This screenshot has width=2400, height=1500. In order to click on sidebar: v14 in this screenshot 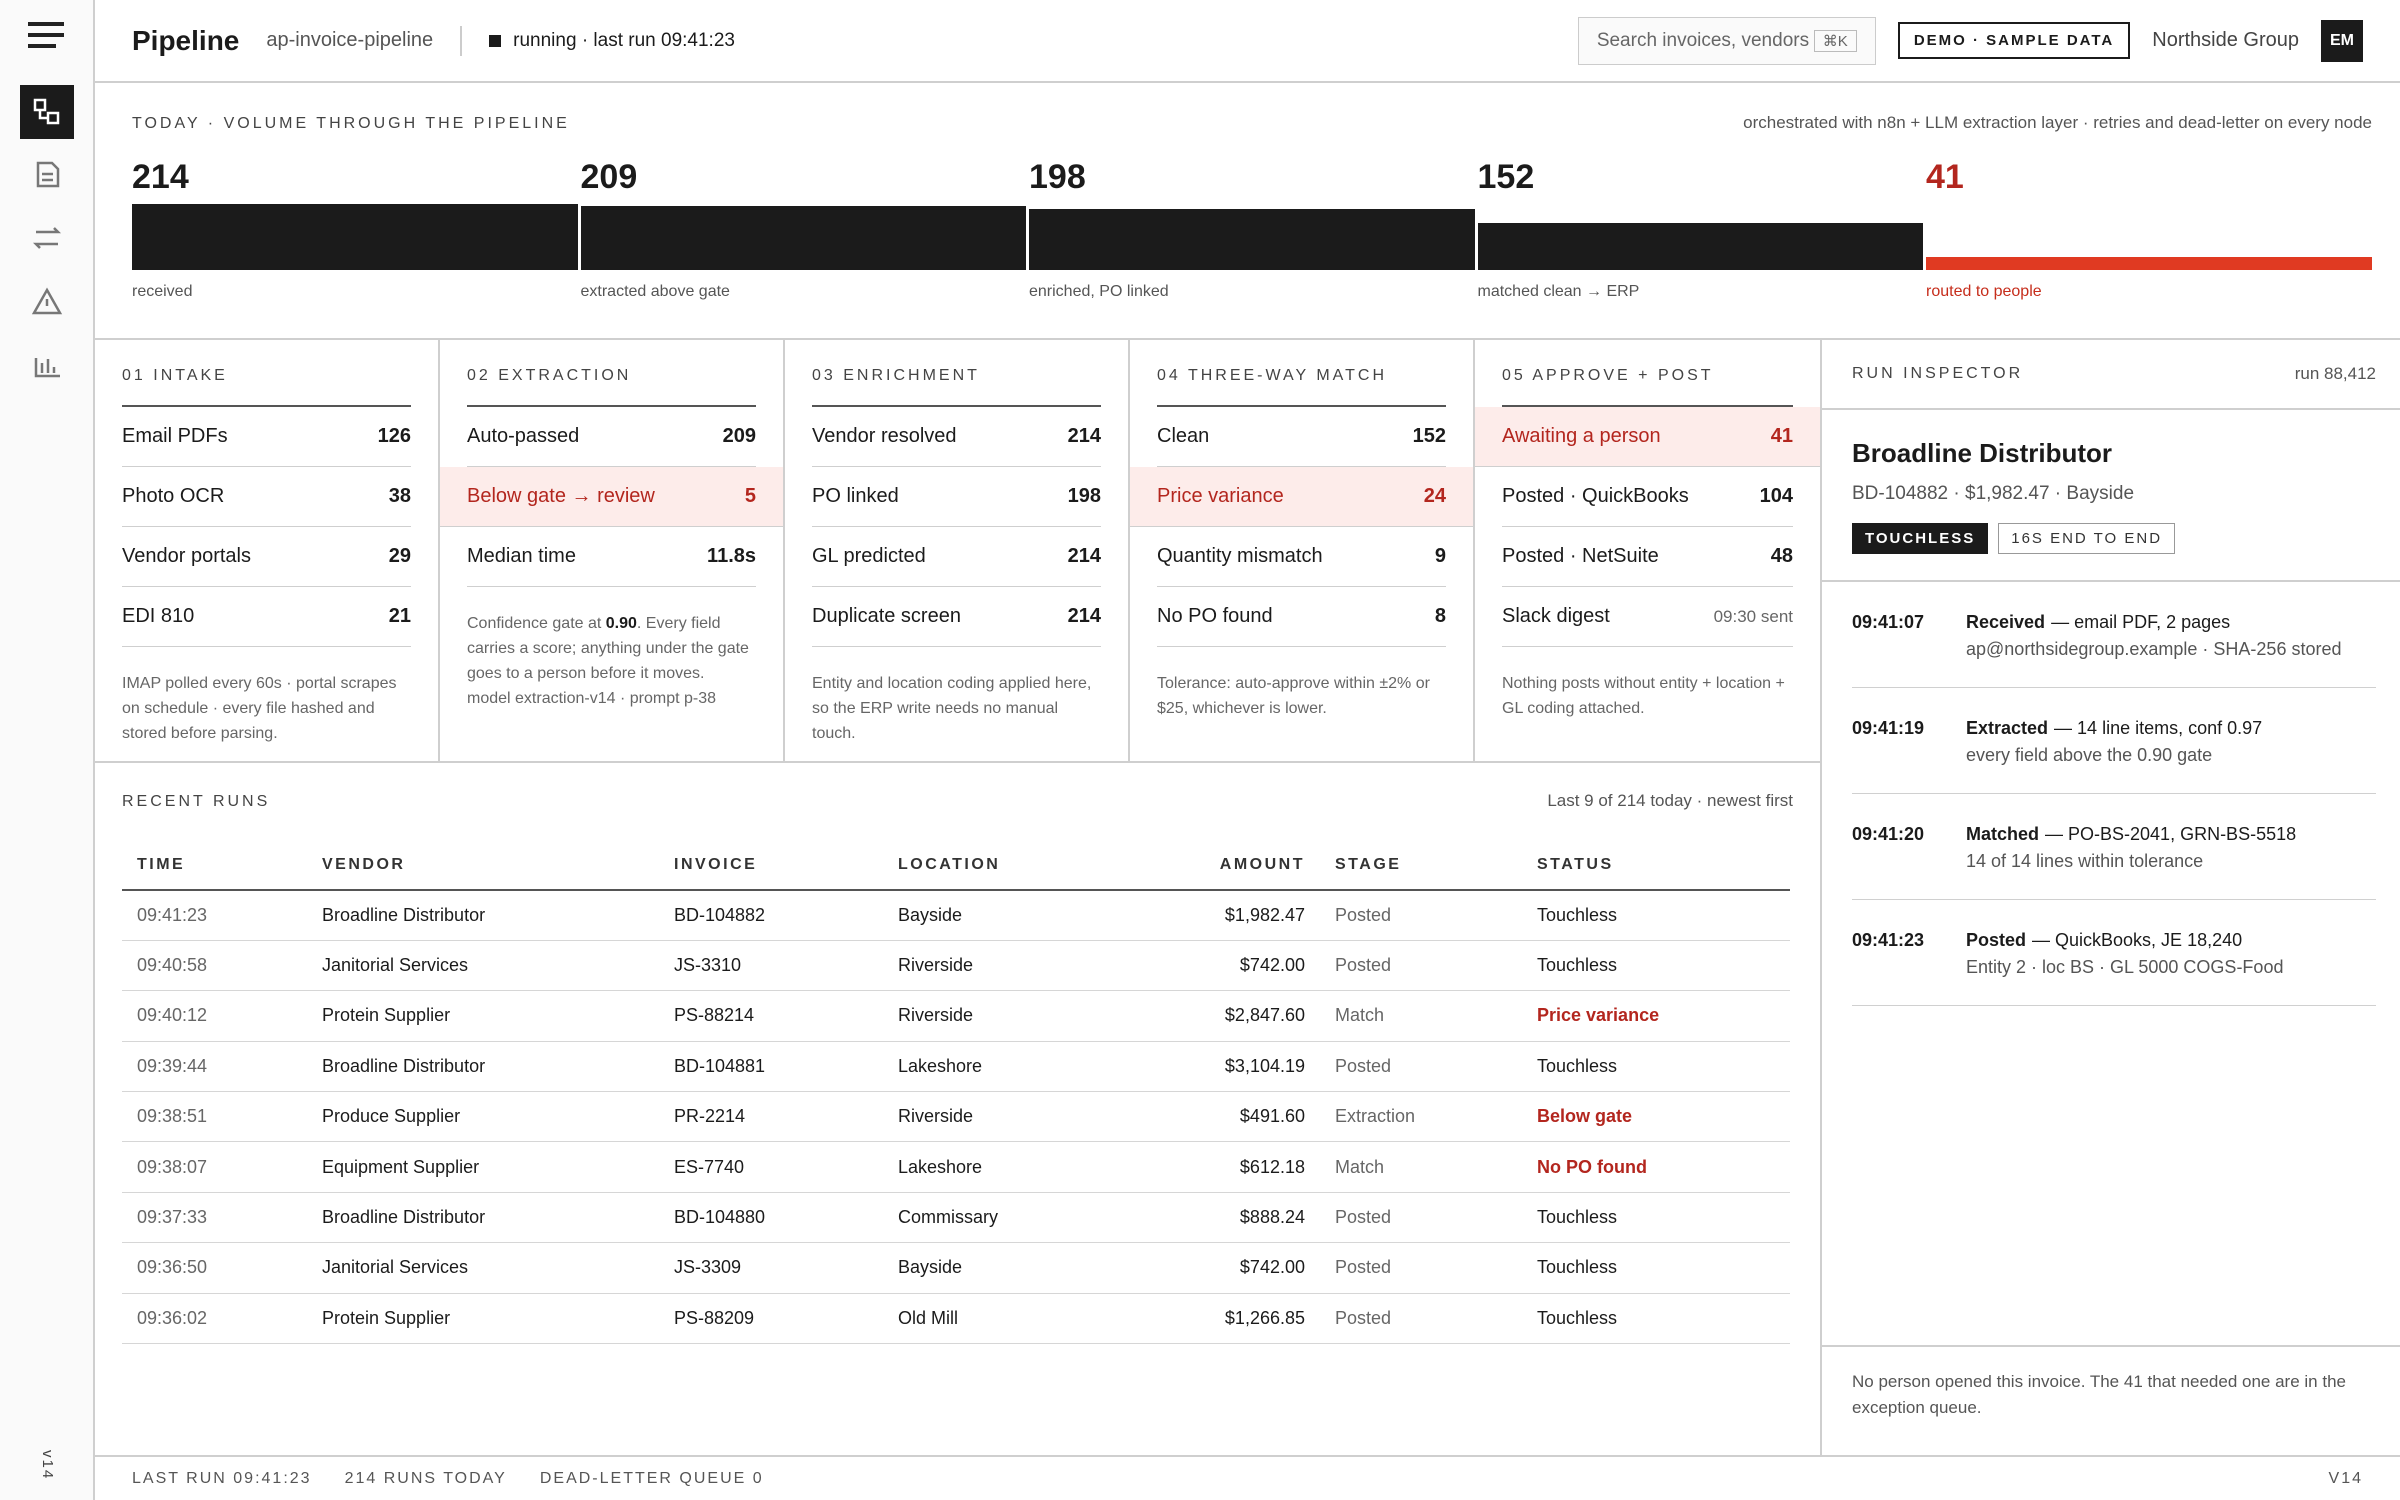, I will do `click(47, 750)`.